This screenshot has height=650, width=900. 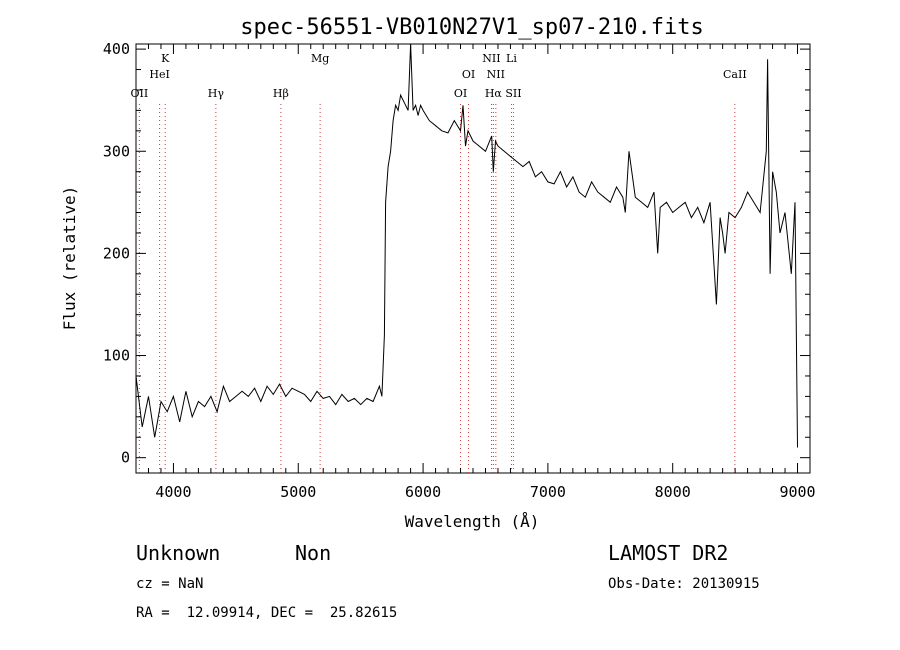 What do you see at coordinates (165, 58) in the screenshot?
I see `line-marker-label: K` at bounding box center [165, 58].